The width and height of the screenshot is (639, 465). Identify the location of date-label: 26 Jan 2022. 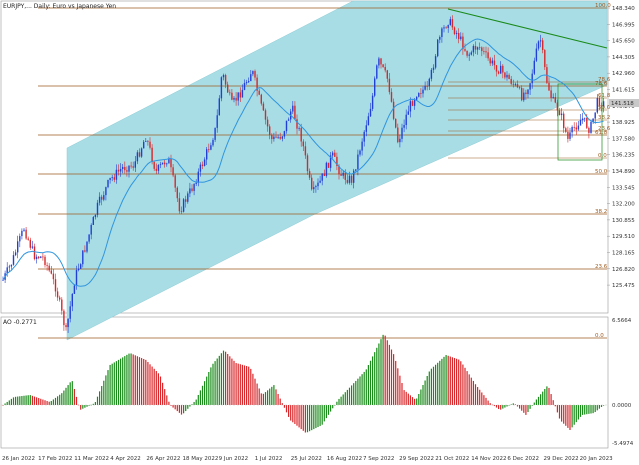
(18, 459).